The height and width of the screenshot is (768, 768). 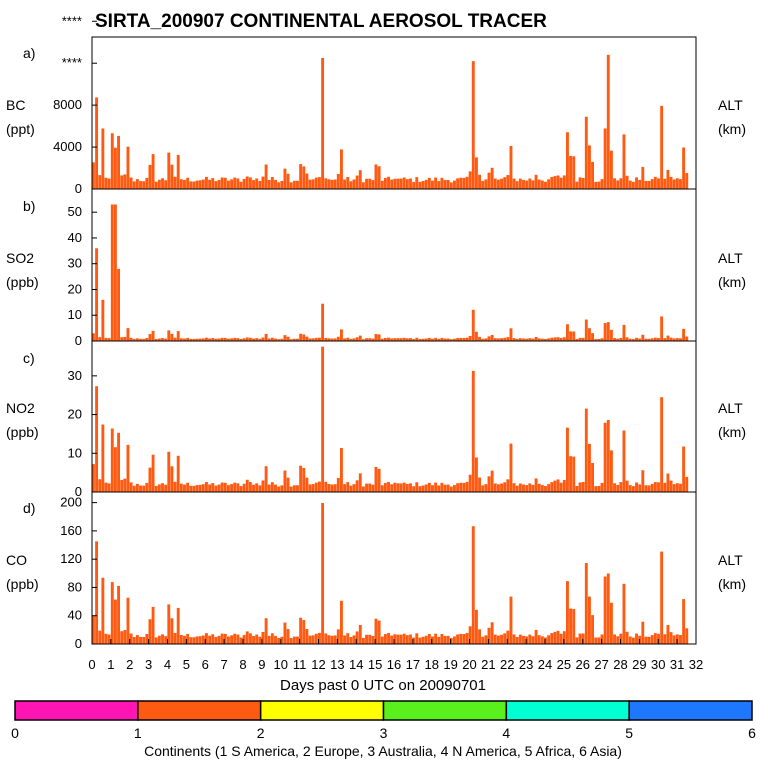 What do you see at coordinates (445, 710) in the screenshot?
I see `colorbar-segment` at bounding box center [445, 710].